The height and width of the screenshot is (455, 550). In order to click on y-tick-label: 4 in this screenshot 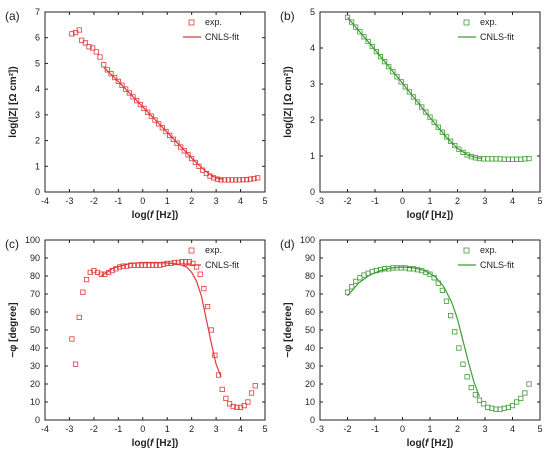, I will do `click(37, 89)`.